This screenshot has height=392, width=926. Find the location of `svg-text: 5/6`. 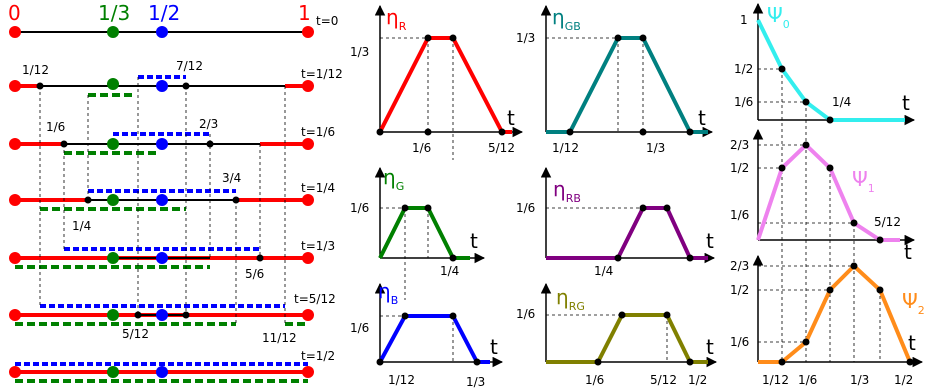

svg-text: 5/6 is located at coordinates (254, 274).